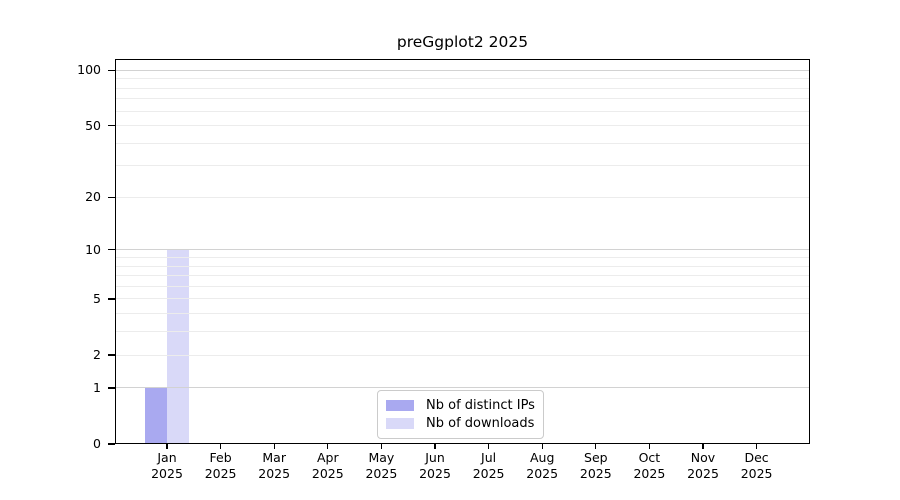 The width and height of the screenshot is (900, 500). What do you see at coordinates (97, 443) in the screenshot?
I see `y-tick-label: 0` at bounding box center [97, 443].